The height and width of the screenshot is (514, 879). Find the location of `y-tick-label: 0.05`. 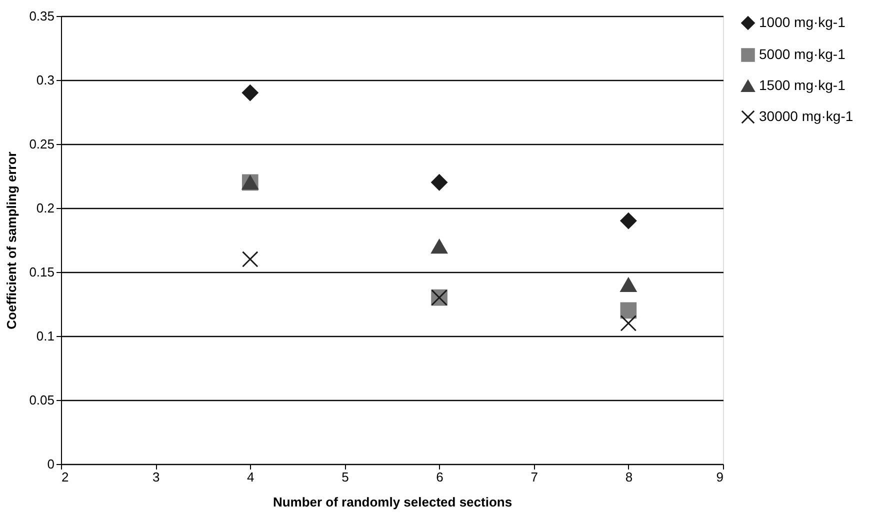

y-tick-label: 0.05 is located at coordinates (41, 400).